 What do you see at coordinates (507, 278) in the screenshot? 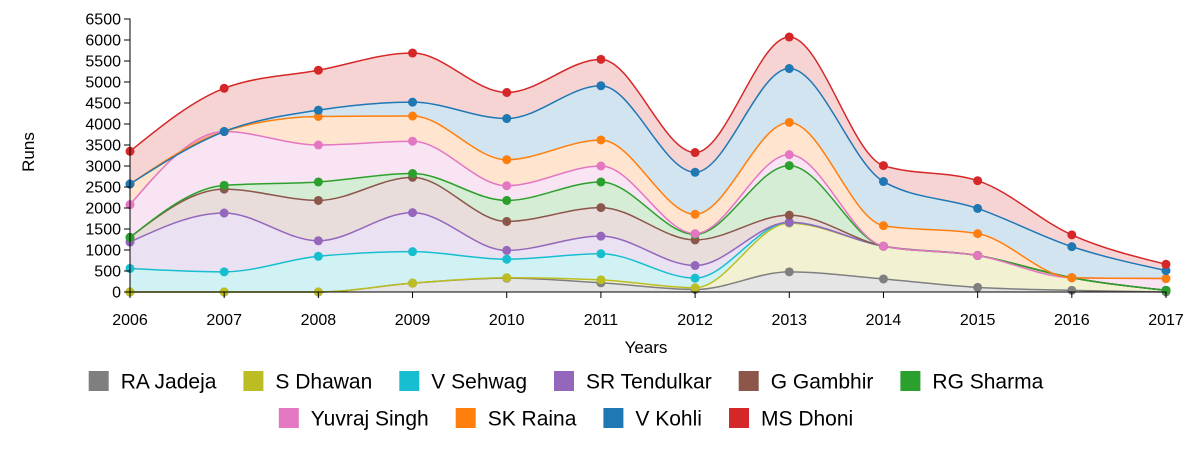
I see `point-s-dhawan-2010` at bounding box center [507, 278].